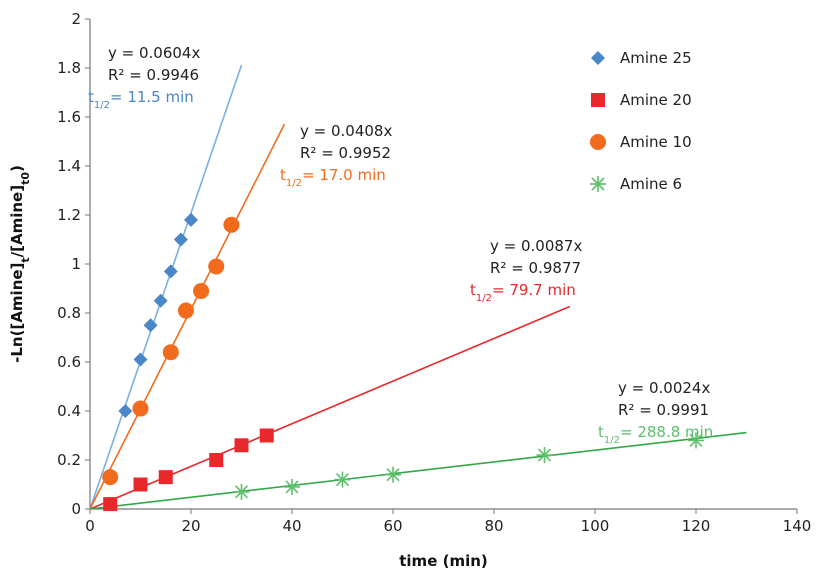  What do you see at coordinates (696, 526) in the screenshot?
I see `x-tick-label: 120` at bounding box center [696, 526].